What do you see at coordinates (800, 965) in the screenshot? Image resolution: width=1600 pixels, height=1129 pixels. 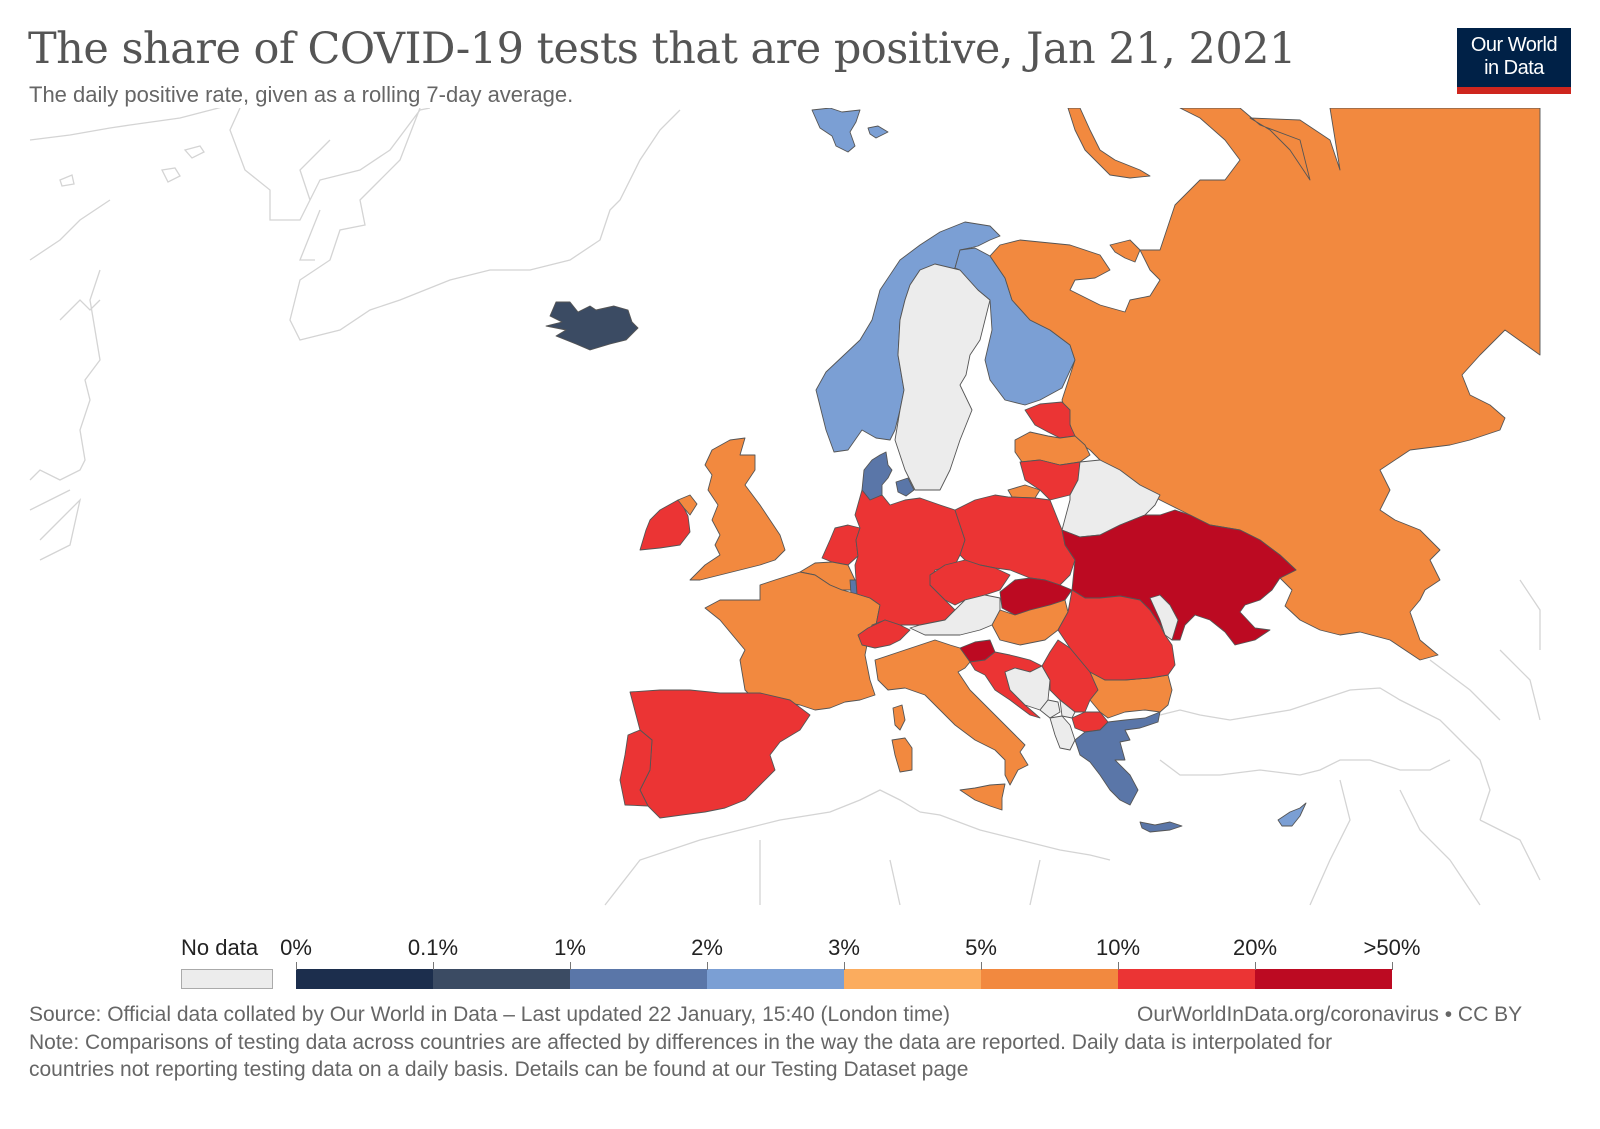 I see `legend: No data 0% 0.1% 1% 2% 3% 5% 10% 20% >50%` at bounding box center [800, 965].